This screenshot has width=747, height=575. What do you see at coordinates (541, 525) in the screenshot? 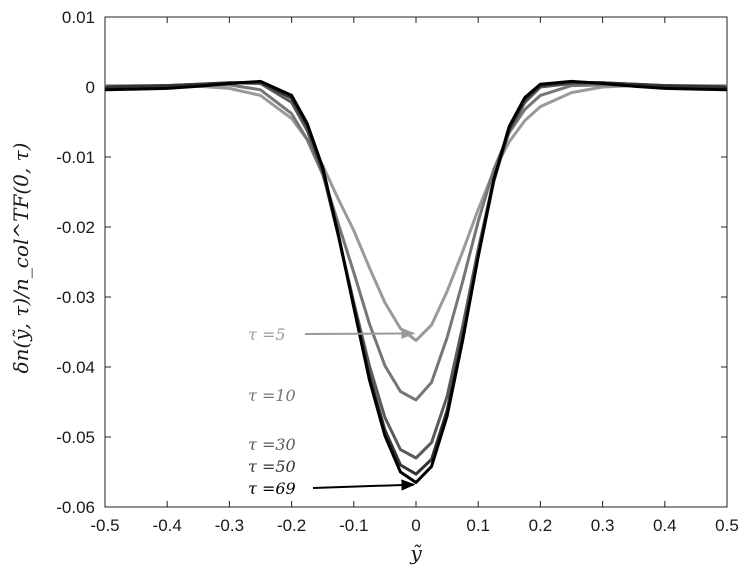
I see `x-tick-label: 0.2` at bounding box center [541, 525].